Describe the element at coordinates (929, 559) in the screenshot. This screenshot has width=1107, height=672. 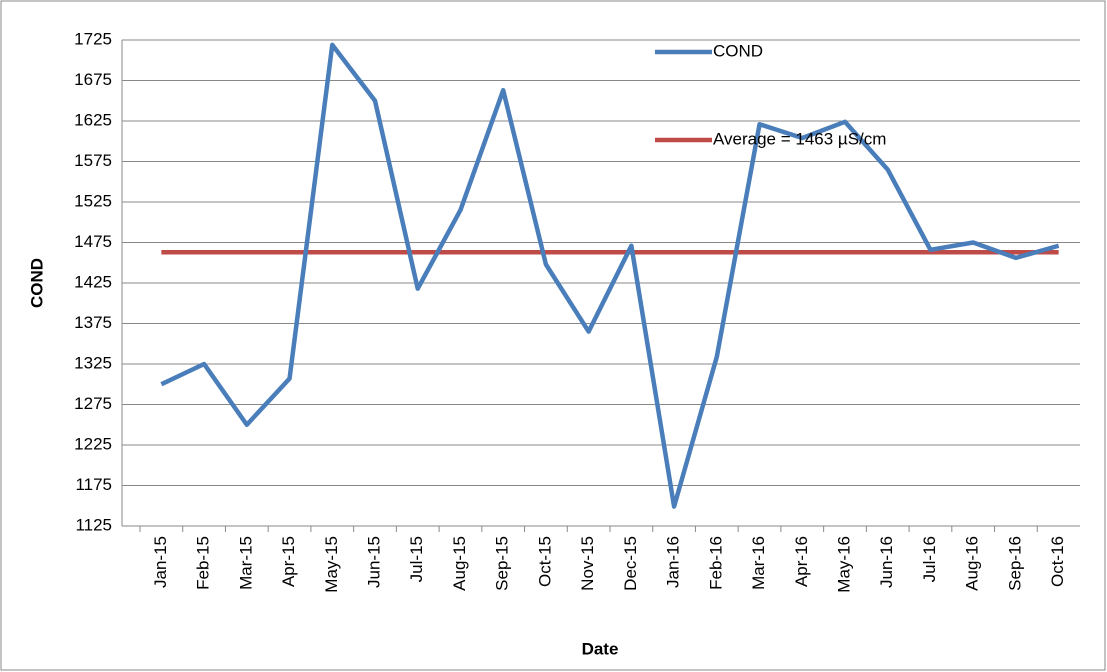
I see `x-tick-label: Jul-16` at that location.